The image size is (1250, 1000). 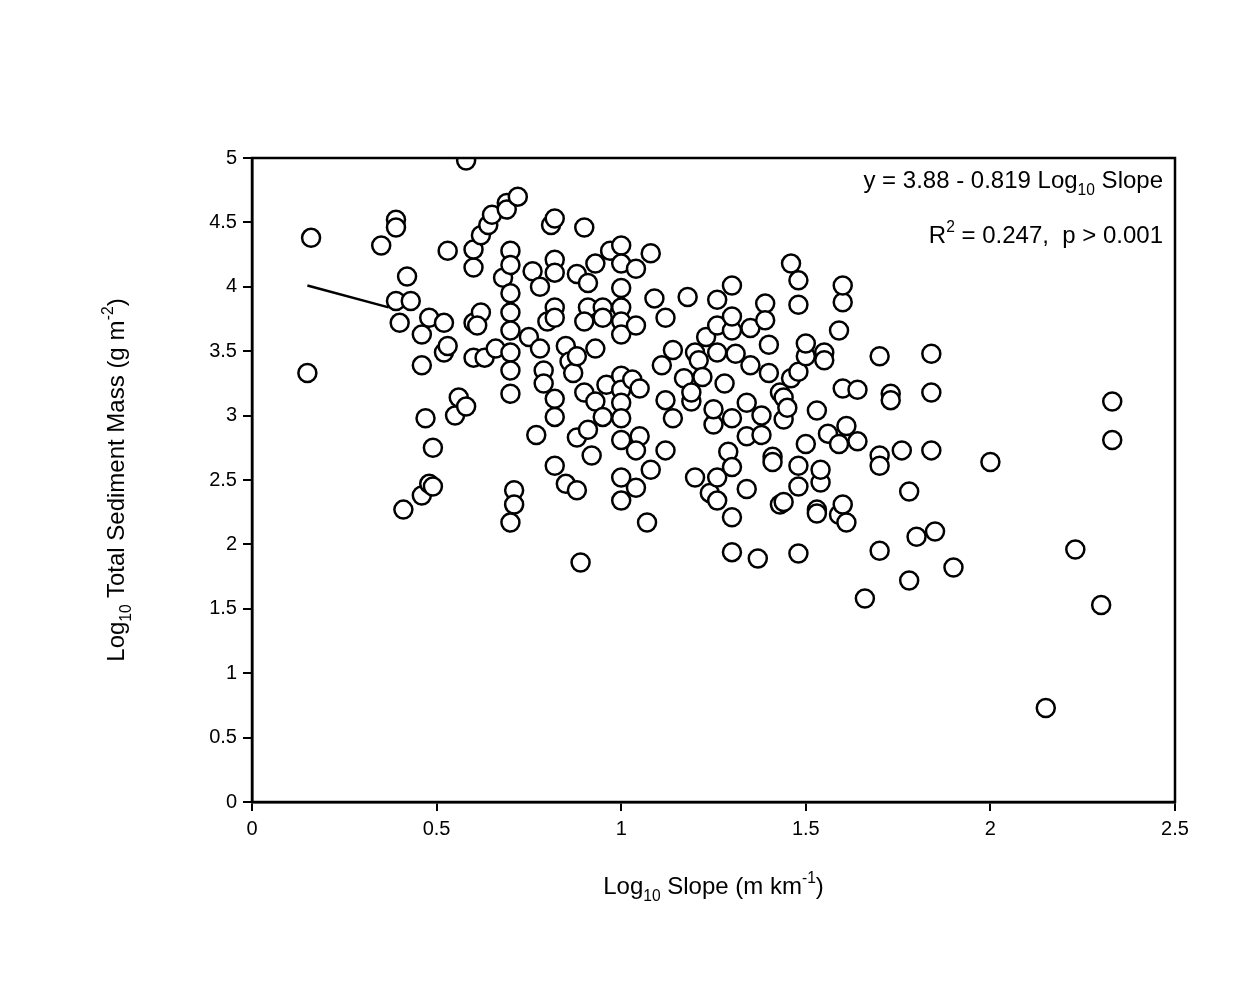 What do you see at coordinates (436, 827) in the screenshot?
I see `x-tick-label: 0.5` at bounding box center [436, 827].